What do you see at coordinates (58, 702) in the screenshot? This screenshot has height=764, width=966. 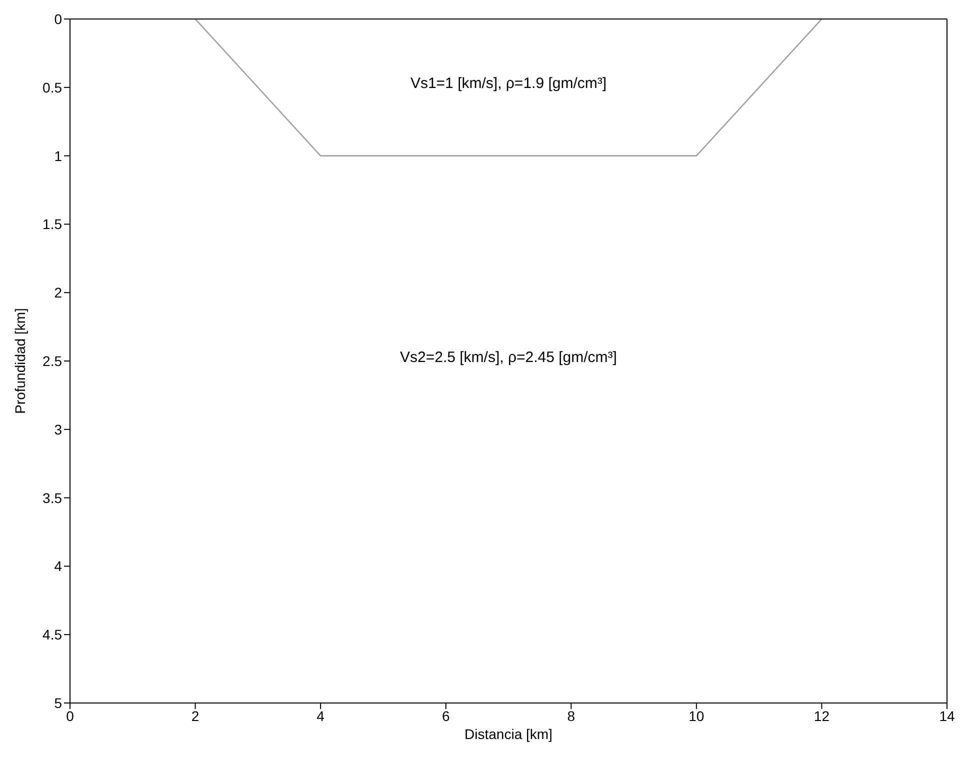 I see `y-tick-label: 5` at bounding box center [58, 702].